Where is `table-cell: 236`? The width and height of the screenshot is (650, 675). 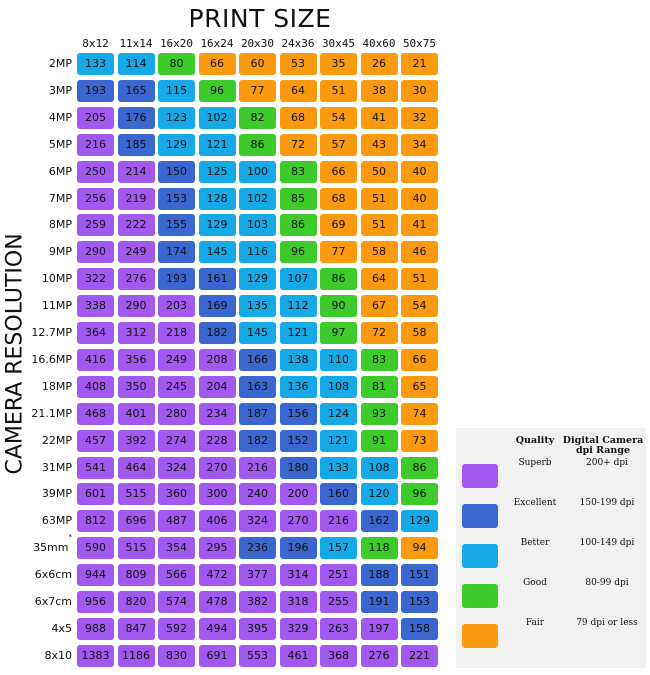
table-cell: 236 is located at coordinates (257, 548).